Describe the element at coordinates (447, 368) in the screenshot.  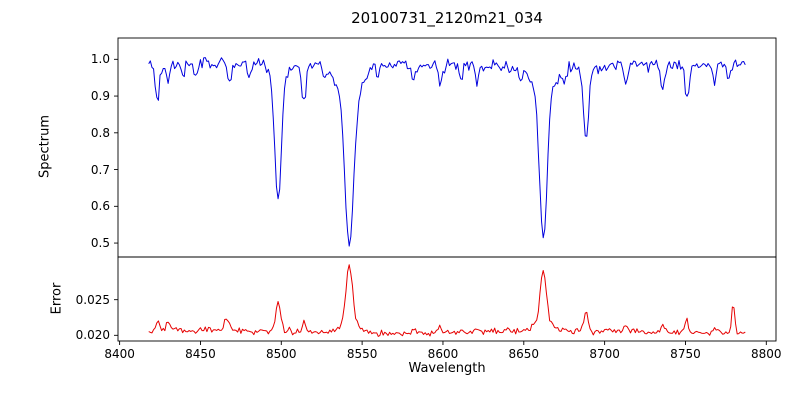
I see `x-axis-label: Wavelength` at that location.